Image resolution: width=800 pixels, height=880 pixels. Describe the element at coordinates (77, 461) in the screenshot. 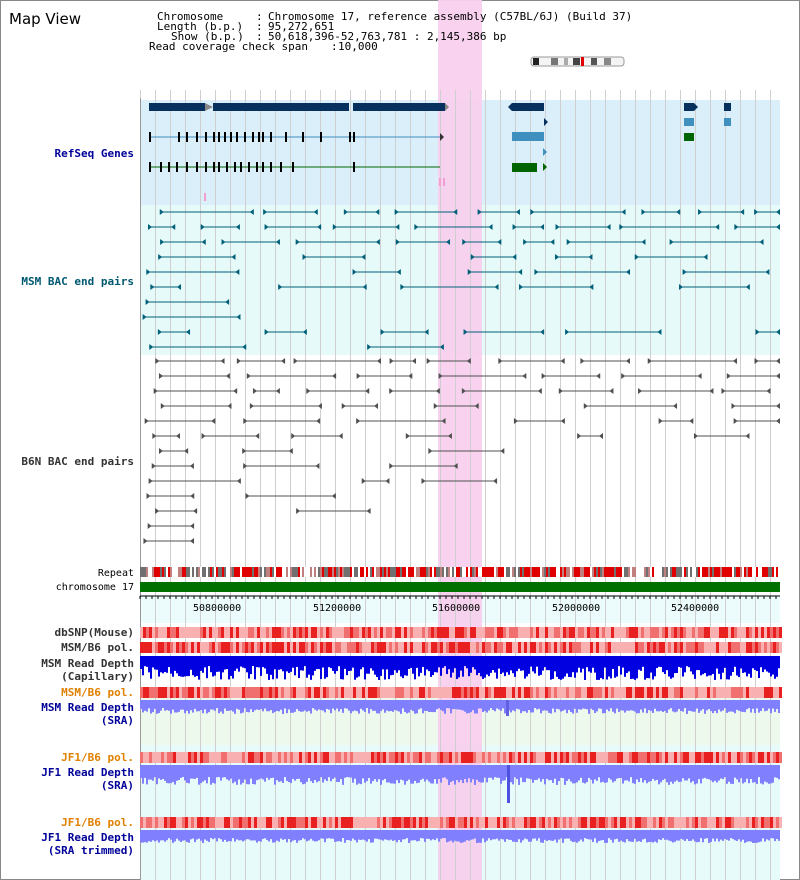

I see `track-label-b6n-bac: B6N BAC end pairs` at that location.